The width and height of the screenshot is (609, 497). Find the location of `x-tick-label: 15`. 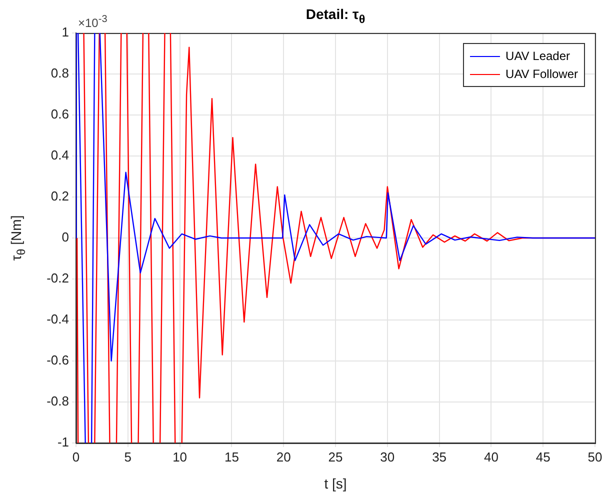

x-tick-label: 15 is located at coordinates (231, 456).